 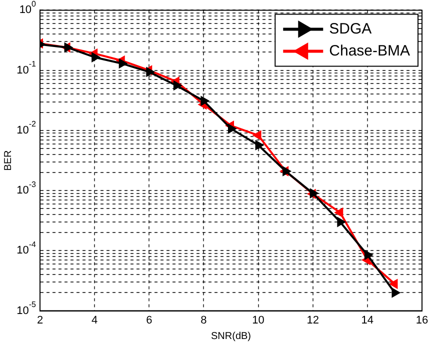 What do you see at coordinates (149, 320) in the screenshot?
I see `x-tick-label: 6` at bounding box center [149, 320].